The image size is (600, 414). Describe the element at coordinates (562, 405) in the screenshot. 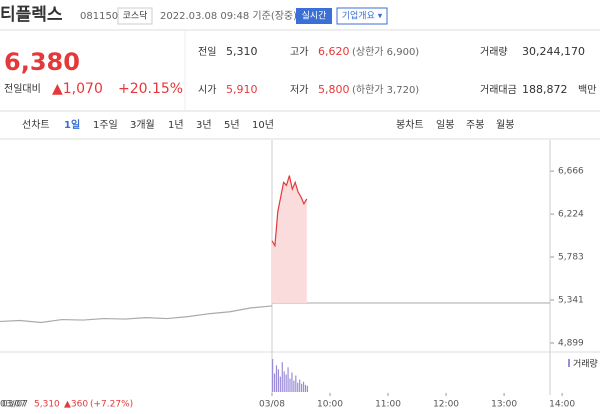

I see `x-tick-label: 14:00` at that location.